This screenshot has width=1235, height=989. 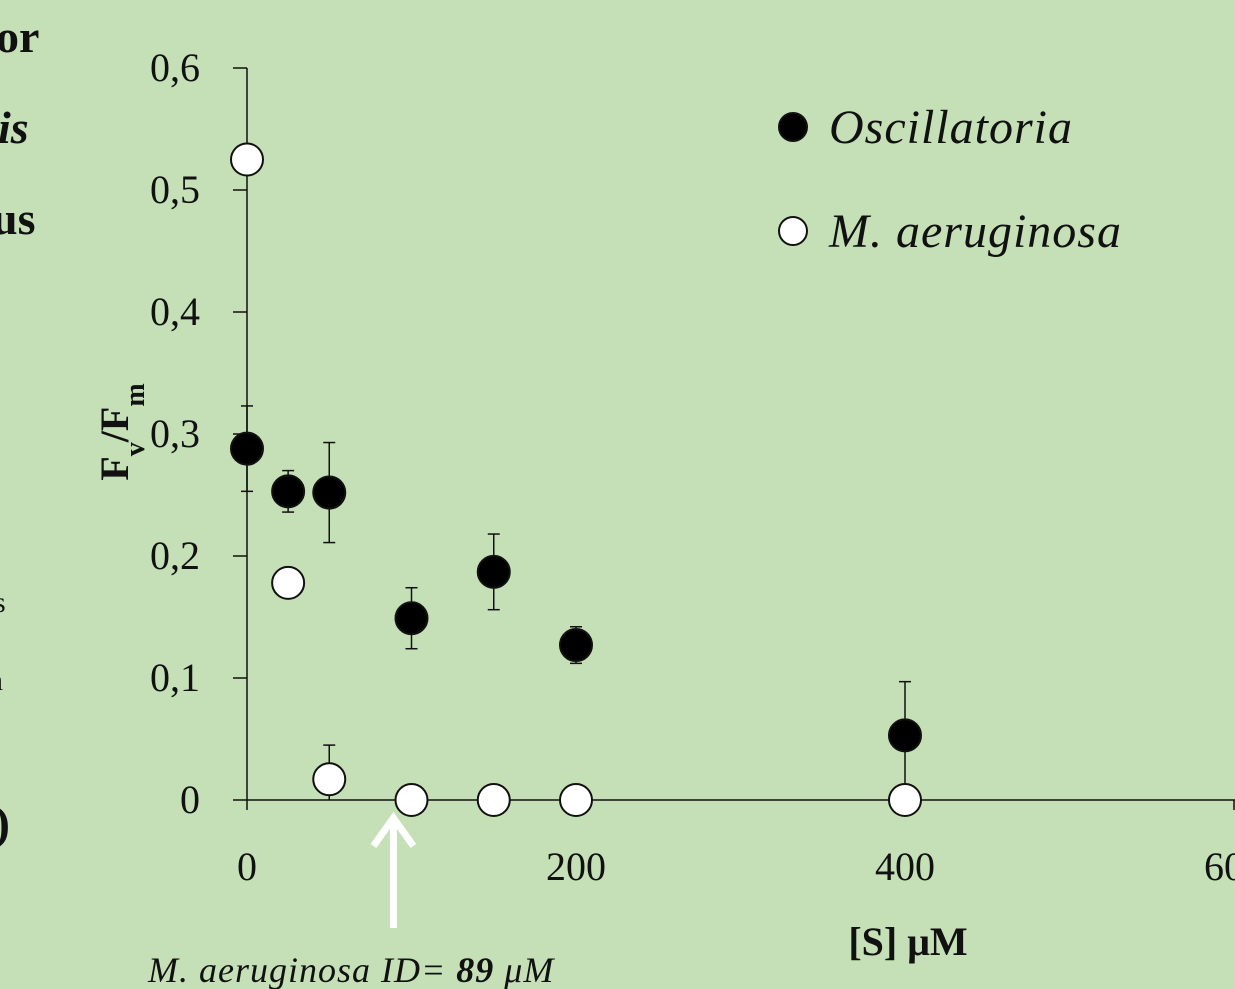 What do you see at coordinates (951, 127) in the screenshot?
I see `legend-label: Oscillatoria` at bounding box center [951, 127].